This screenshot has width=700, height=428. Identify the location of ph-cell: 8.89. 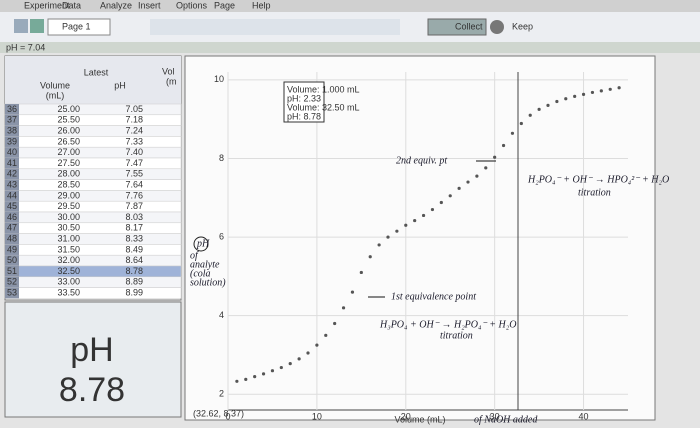
(134, 282).